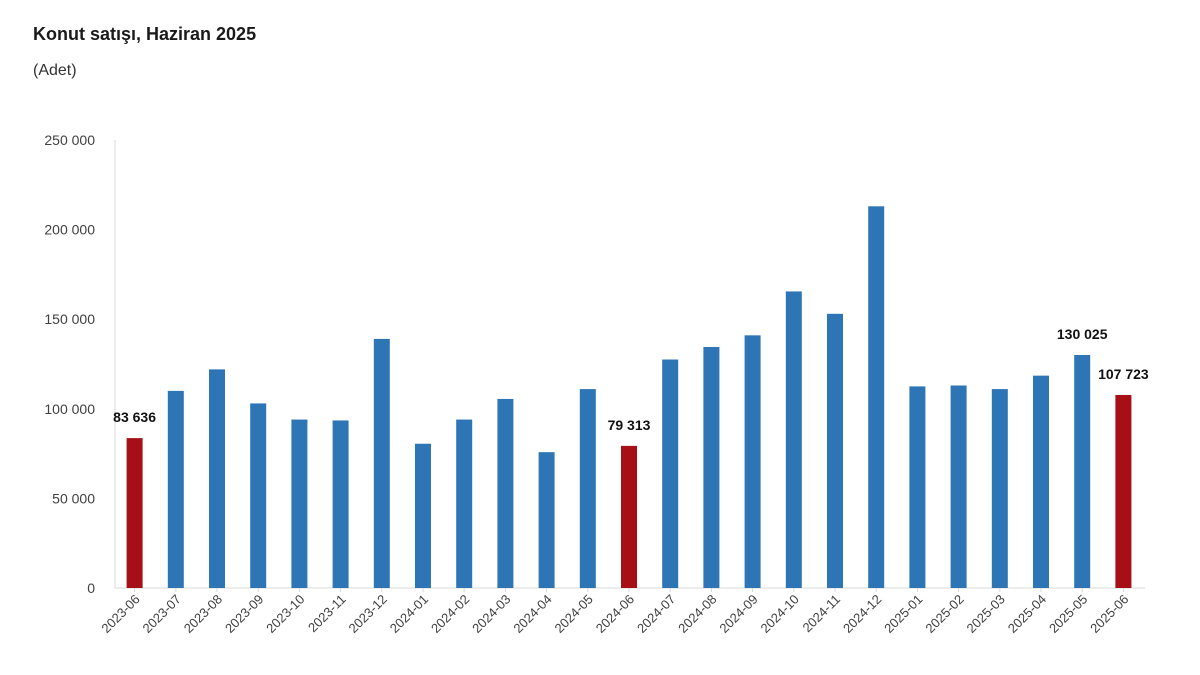  I want to click on data-label: 79 313, so click(629, 425).